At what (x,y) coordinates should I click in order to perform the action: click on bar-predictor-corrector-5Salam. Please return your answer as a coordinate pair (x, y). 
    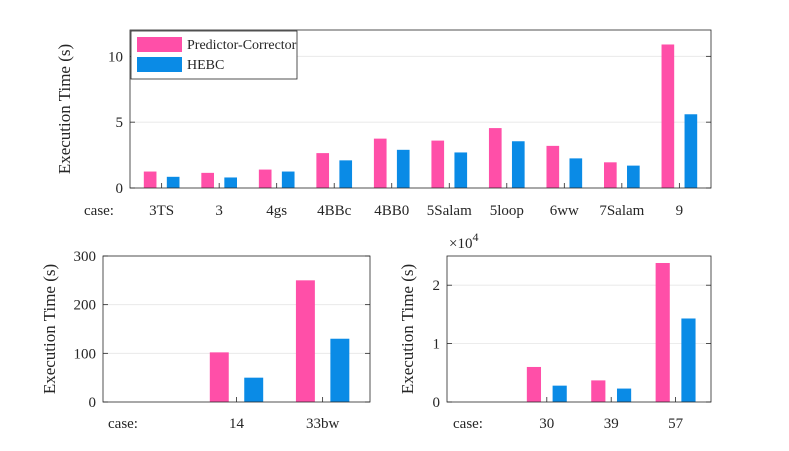
    Looking at the image, I should click on (438, 164).